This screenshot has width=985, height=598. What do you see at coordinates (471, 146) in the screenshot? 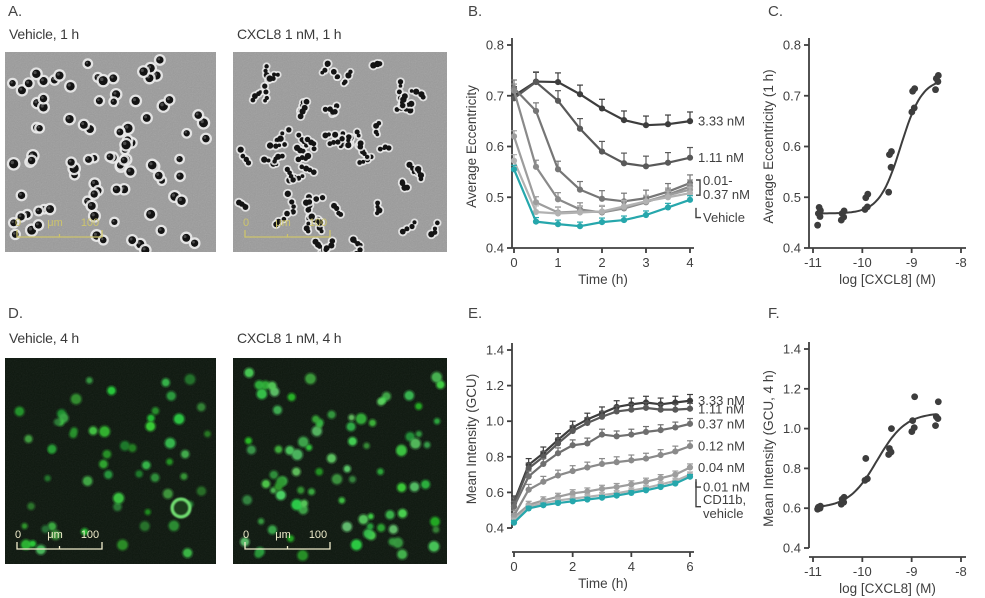
I see `y-axis-title: Average Eccentricity` at bounding box center [471, 146].